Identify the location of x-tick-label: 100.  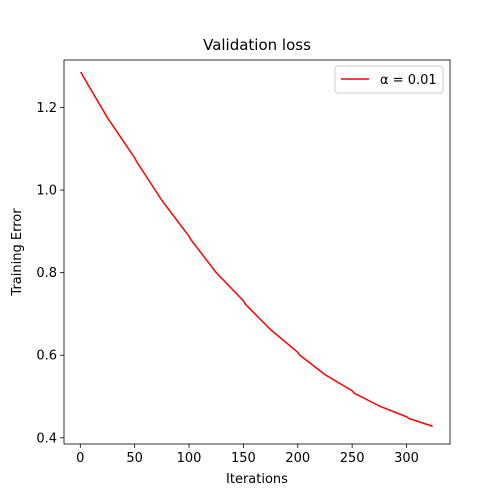
(189, 458).